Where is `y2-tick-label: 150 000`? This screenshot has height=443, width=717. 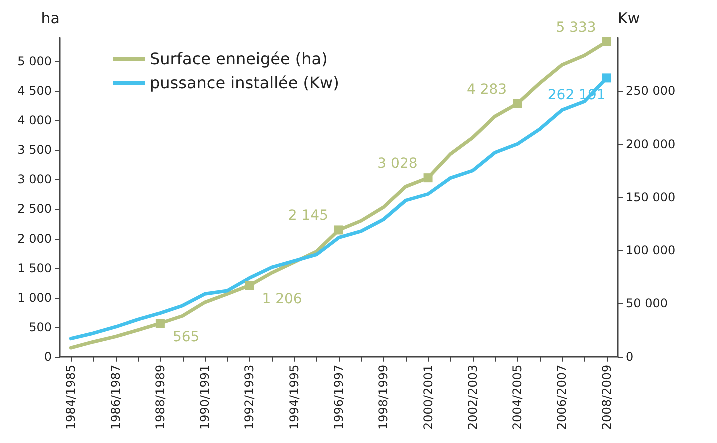 y2-tick-label: 150 000 is located at coordinates (651, 197).